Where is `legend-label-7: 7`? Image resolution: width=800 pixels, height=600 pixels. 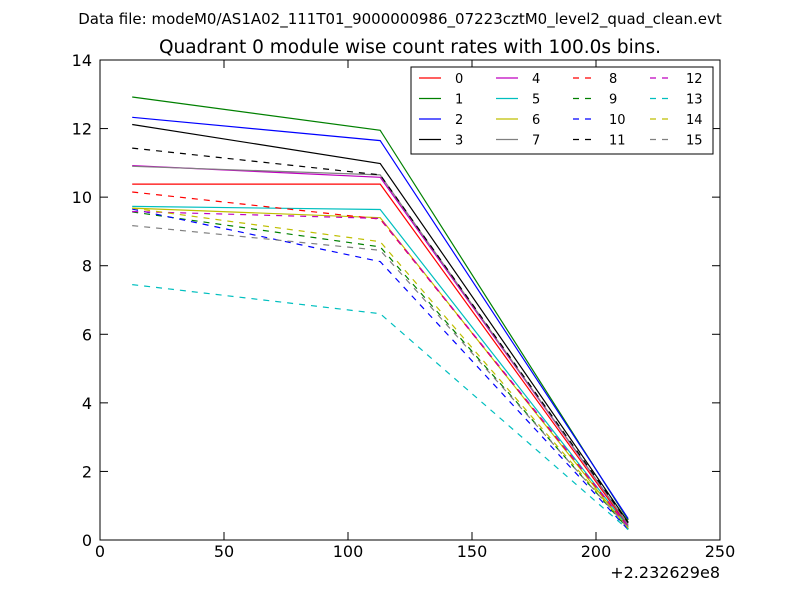 legend-label-7: 7 is located at coordinates (536, 141).